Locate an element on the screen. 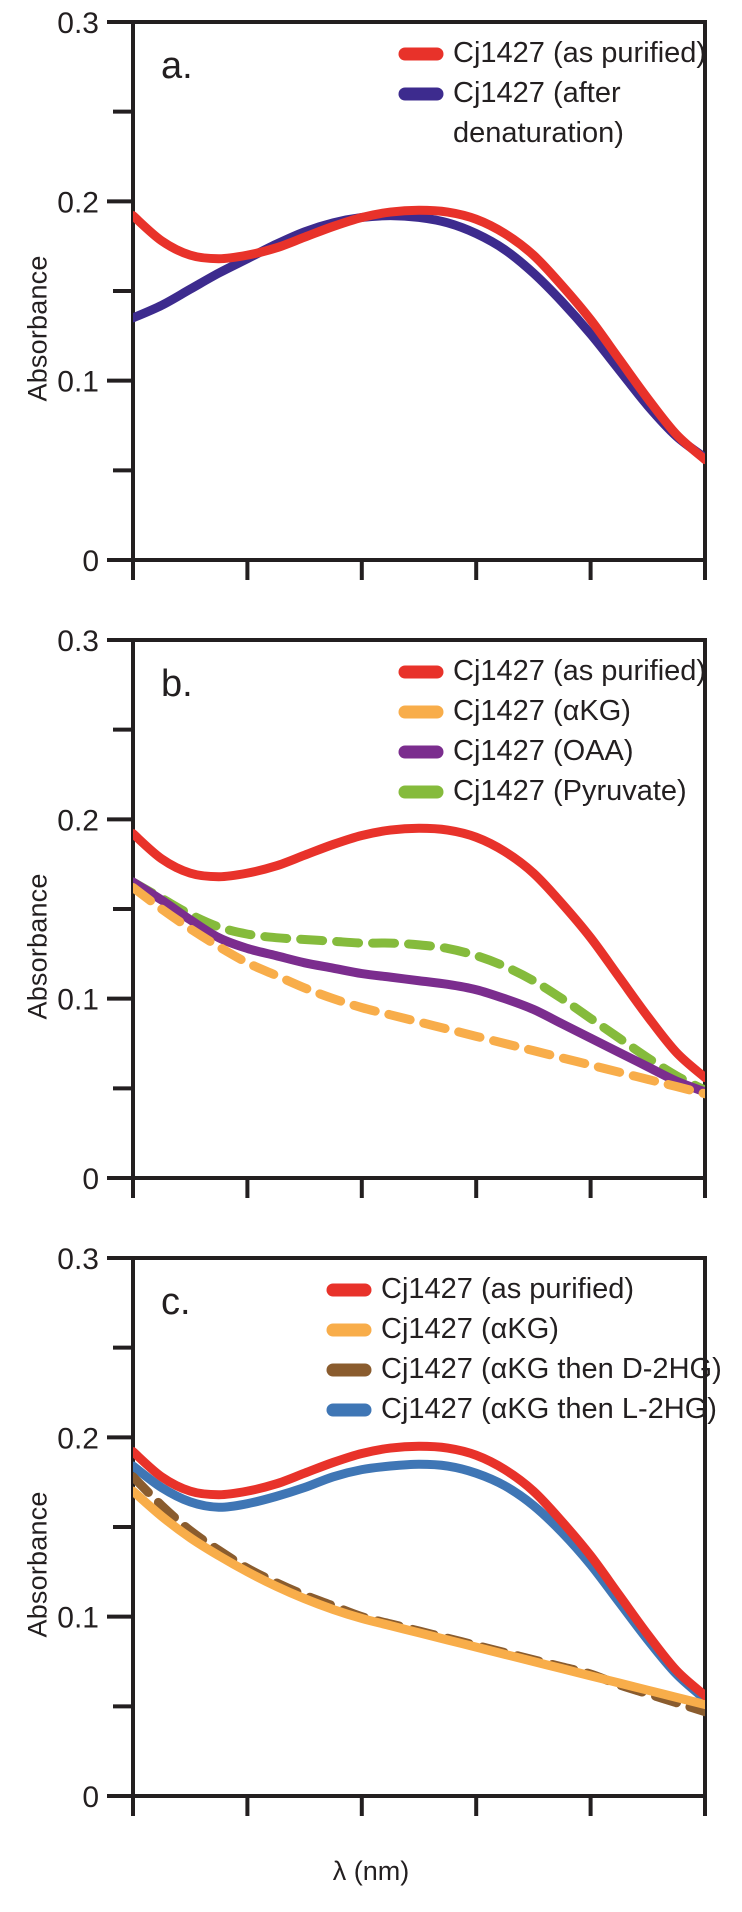 The image size is (742, 1912). legend-label-cont: denaturation) is located at coordinates (538, 133).